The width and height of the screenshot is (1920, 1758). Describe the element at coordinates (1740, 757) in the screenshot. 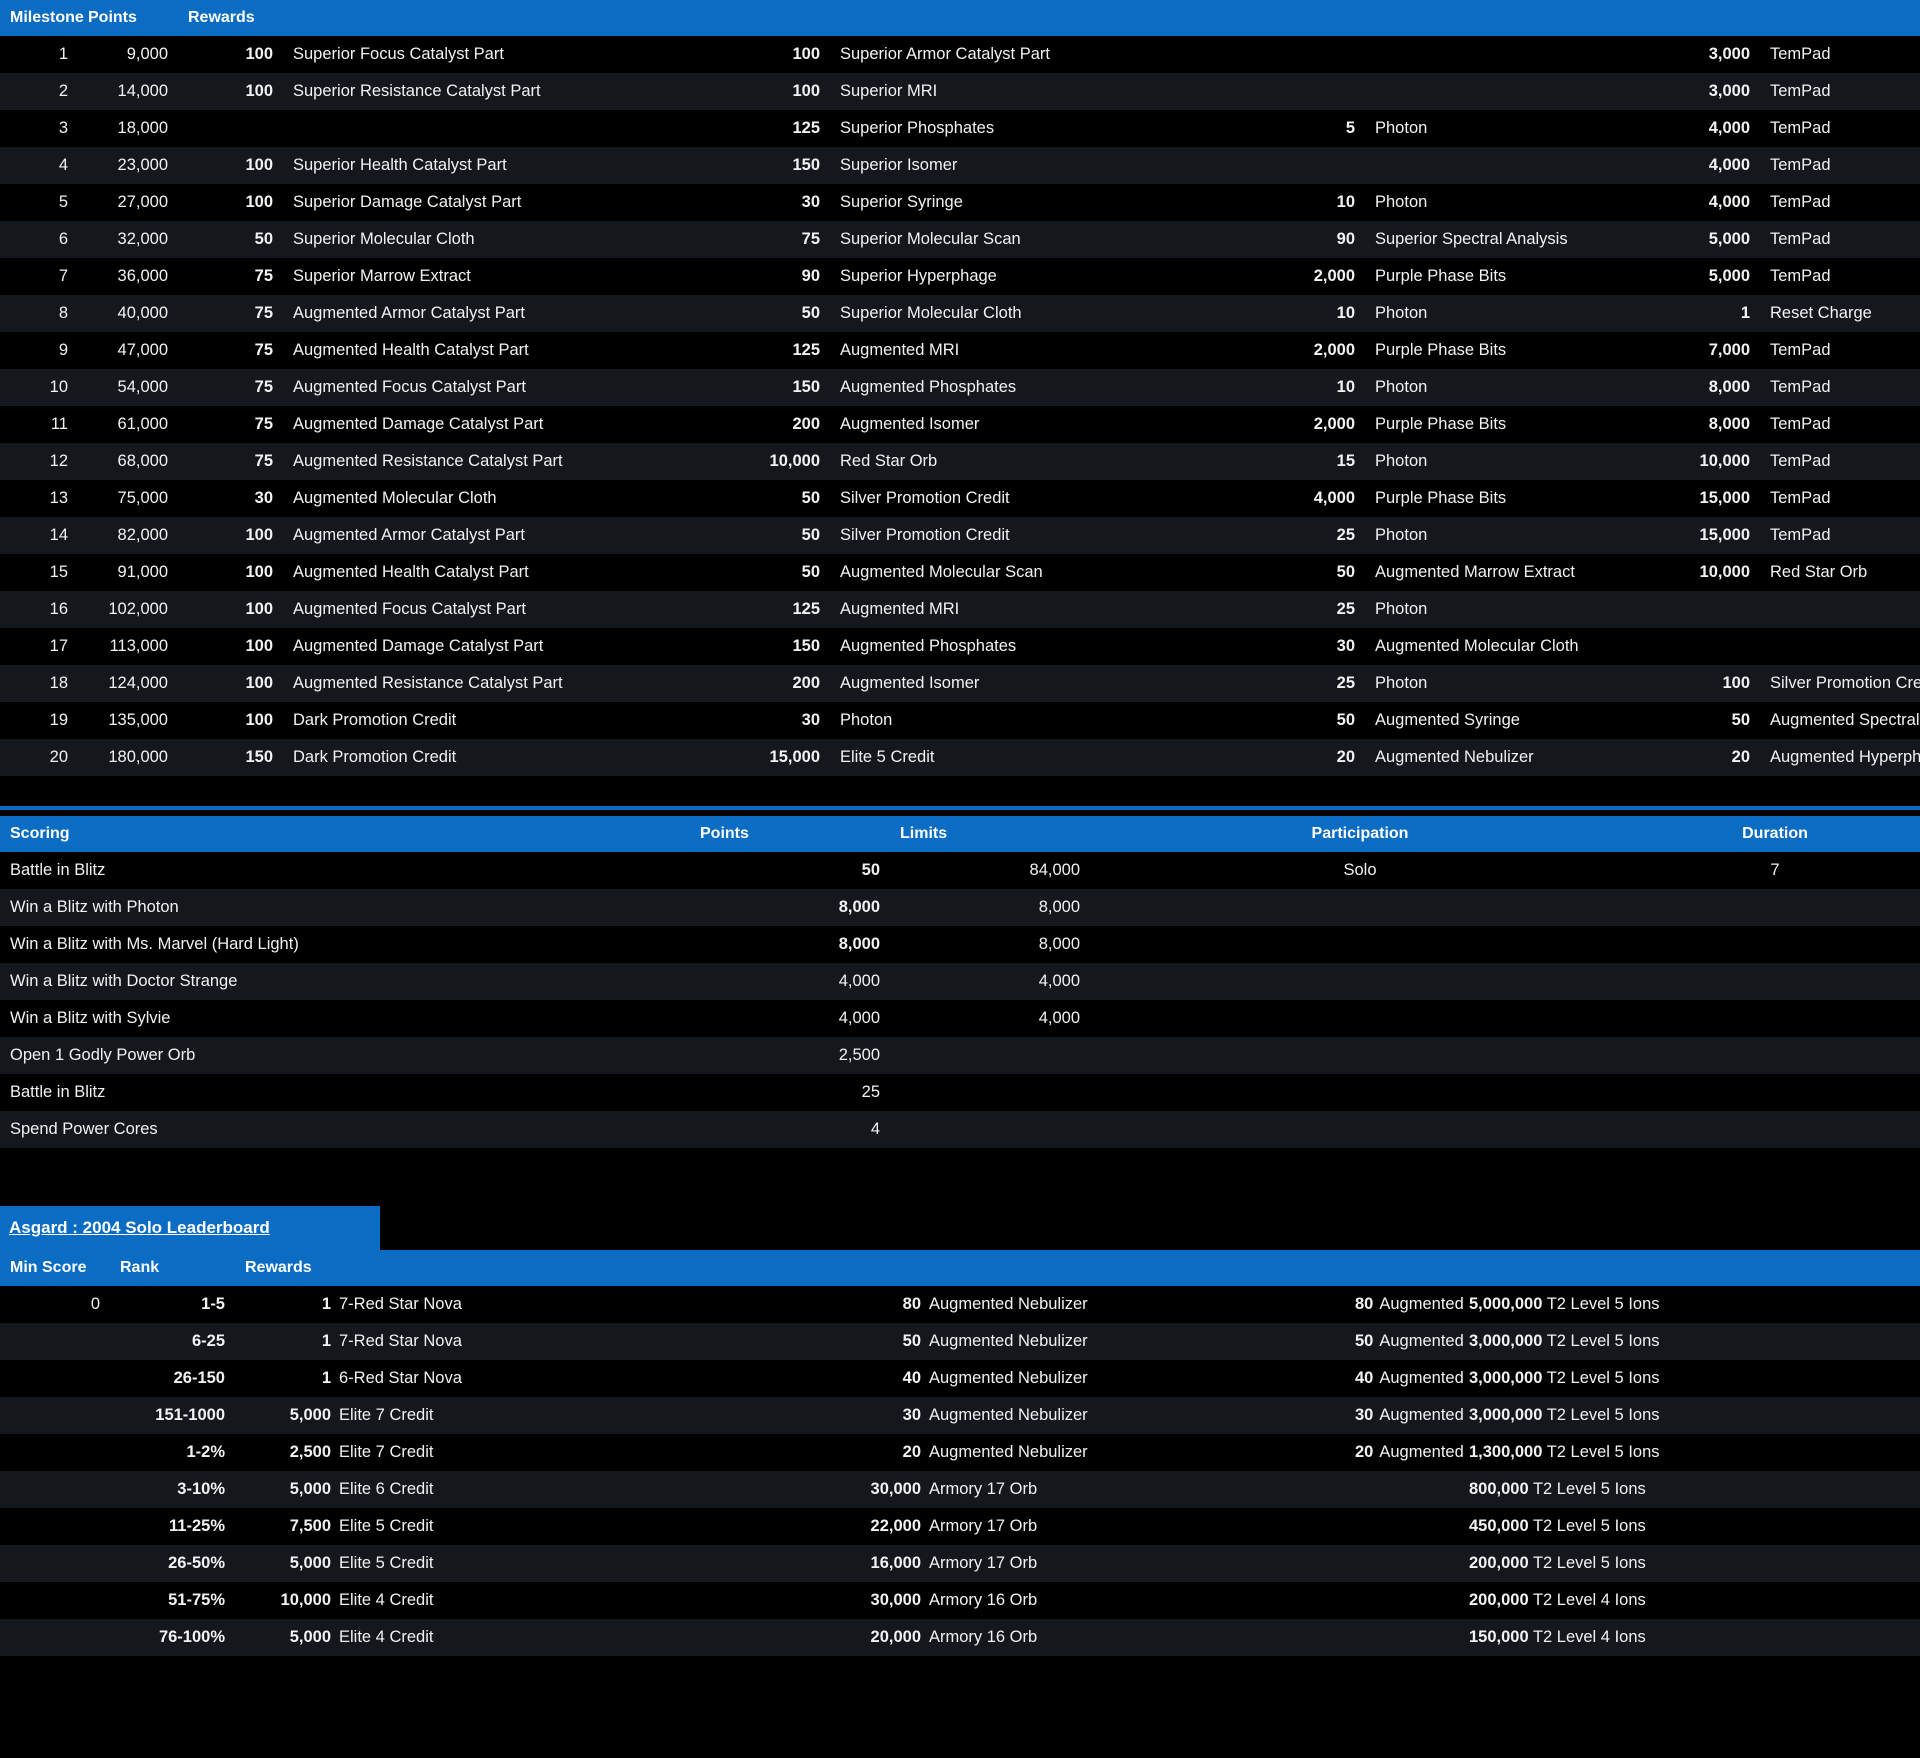

I see `reward-4-qty: 20` at that location.